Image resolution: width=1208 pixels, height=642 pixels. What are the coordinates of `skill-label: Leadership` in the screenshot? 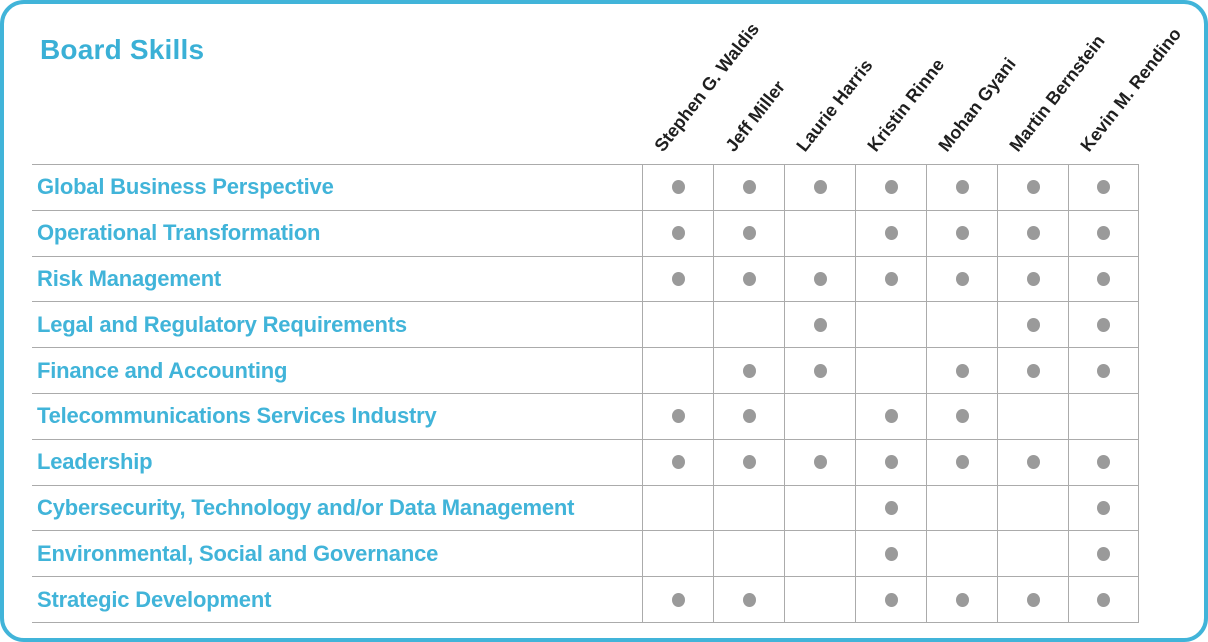 It's located at (95, 462).